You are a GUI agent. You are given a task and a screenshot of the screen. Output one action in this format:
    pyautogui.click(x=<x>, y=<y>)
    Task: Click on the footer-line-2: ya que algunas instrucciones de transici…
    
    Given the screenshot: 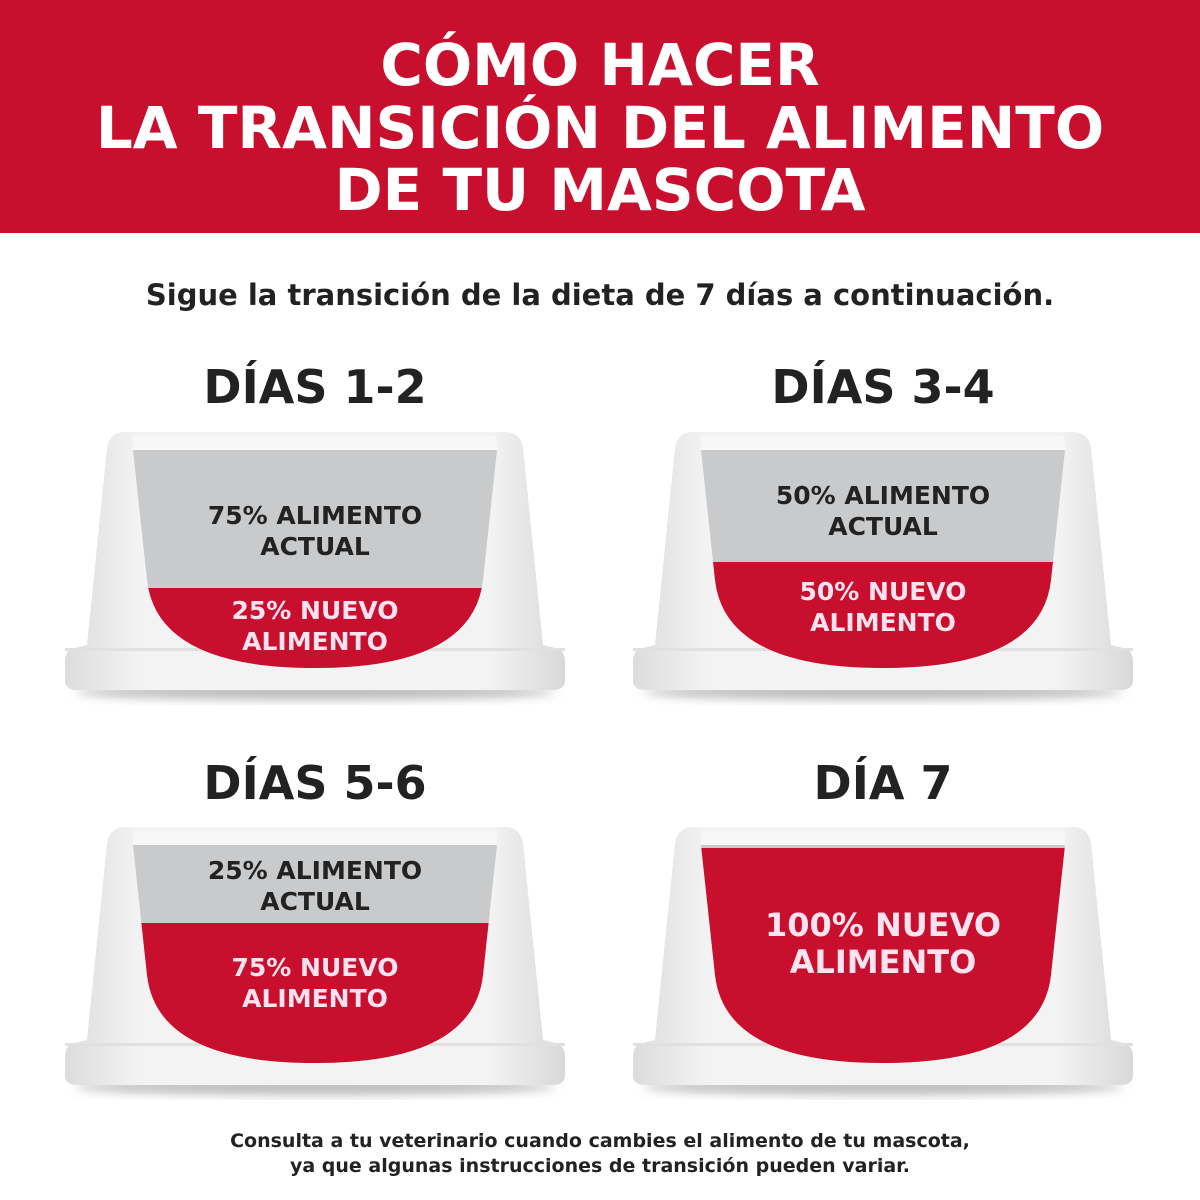 What is the action you would take?
    pyautogui.click(x=600, y=1166)
    